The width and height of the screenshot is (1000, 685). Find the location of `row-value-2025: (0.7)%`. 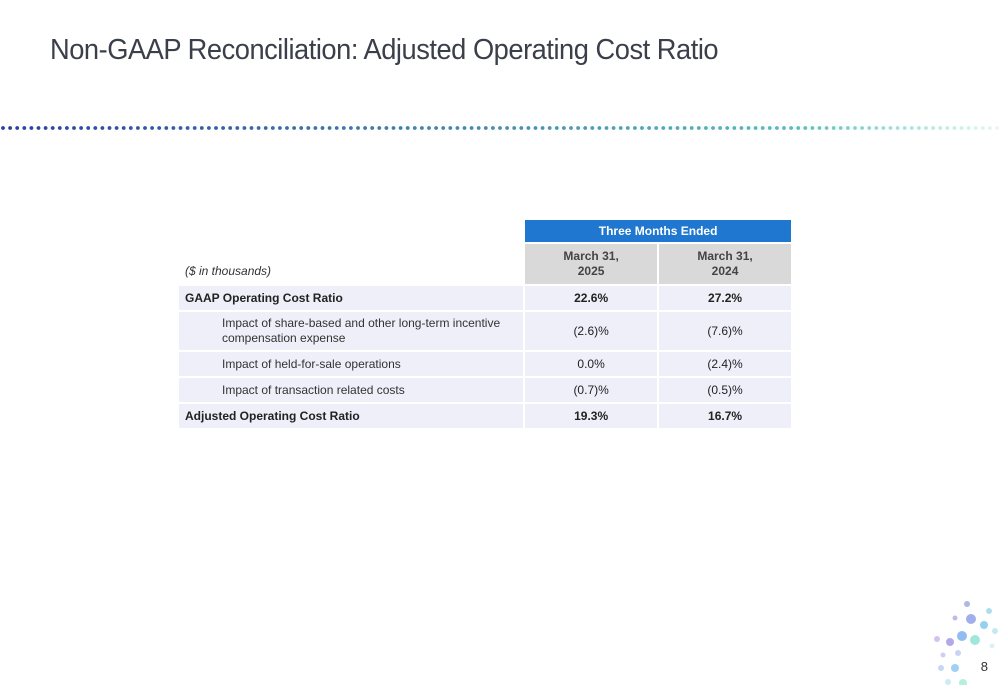

row-value-2025: (0.7)% is located at coordinates (591, 390).